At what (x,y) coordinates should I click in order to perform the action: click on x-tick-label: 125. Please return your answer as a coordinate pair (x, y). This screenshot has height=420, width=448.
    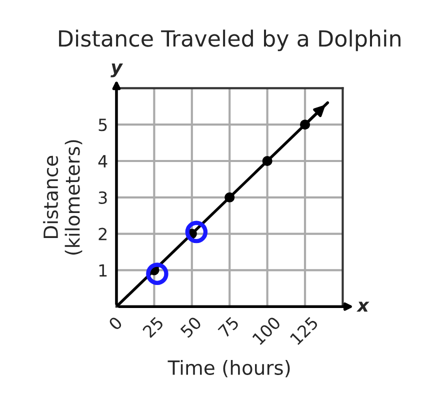
    Looking at the image, I should click on (304, 331).